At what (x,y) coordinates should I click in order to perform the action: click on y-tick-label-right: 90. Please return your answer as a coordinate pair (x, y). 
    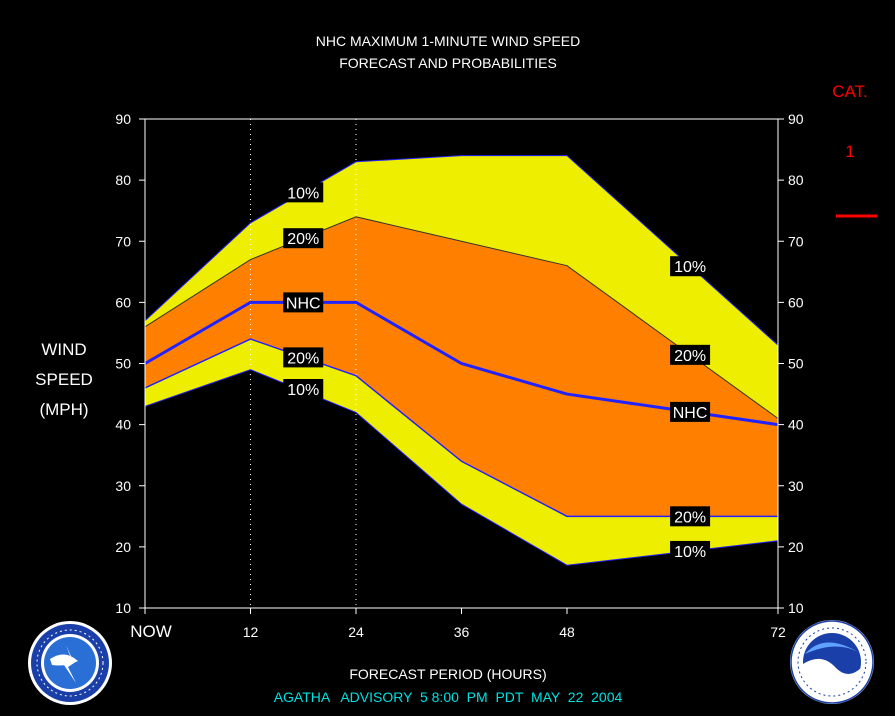
    Looking at the image, I should click on (796, 119).